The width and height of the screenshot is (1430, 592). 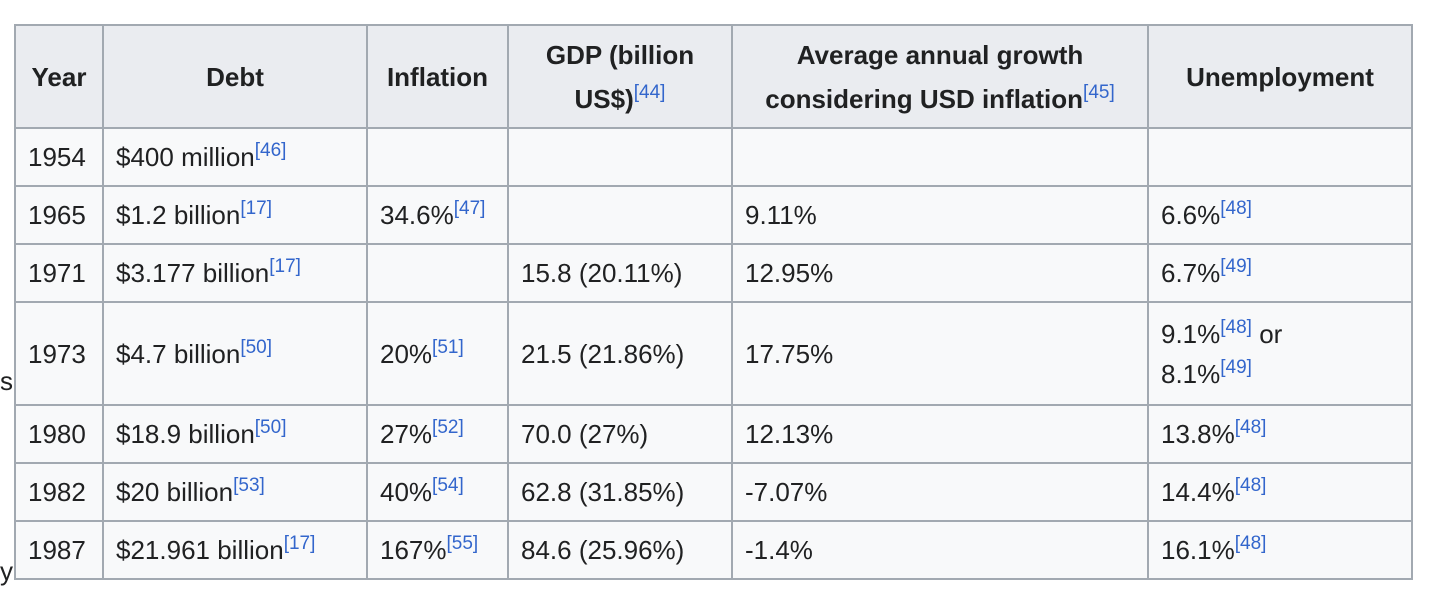 I want to click on cell-growth, so click(x=940, y=157).